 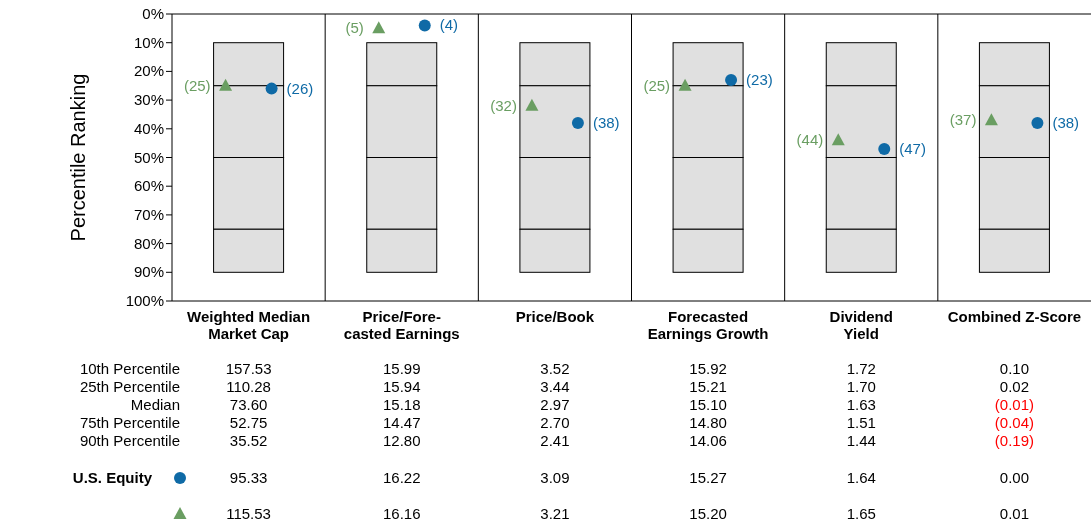 What do you see at coordinates (861, 440) in the screenshot?
I see `text: 1.44` at bounding box center [861, 440].